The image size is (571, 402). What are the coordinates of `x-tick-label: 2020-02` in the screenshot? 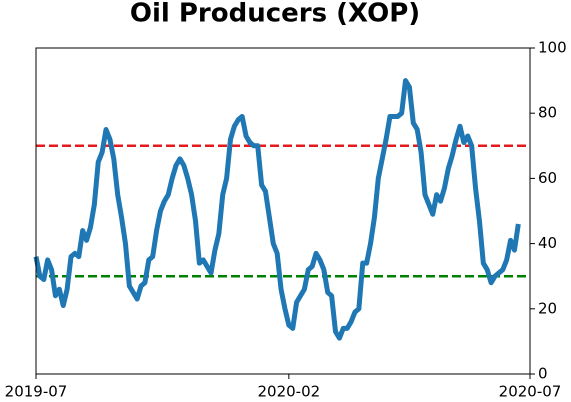 It's located at (288, 392).